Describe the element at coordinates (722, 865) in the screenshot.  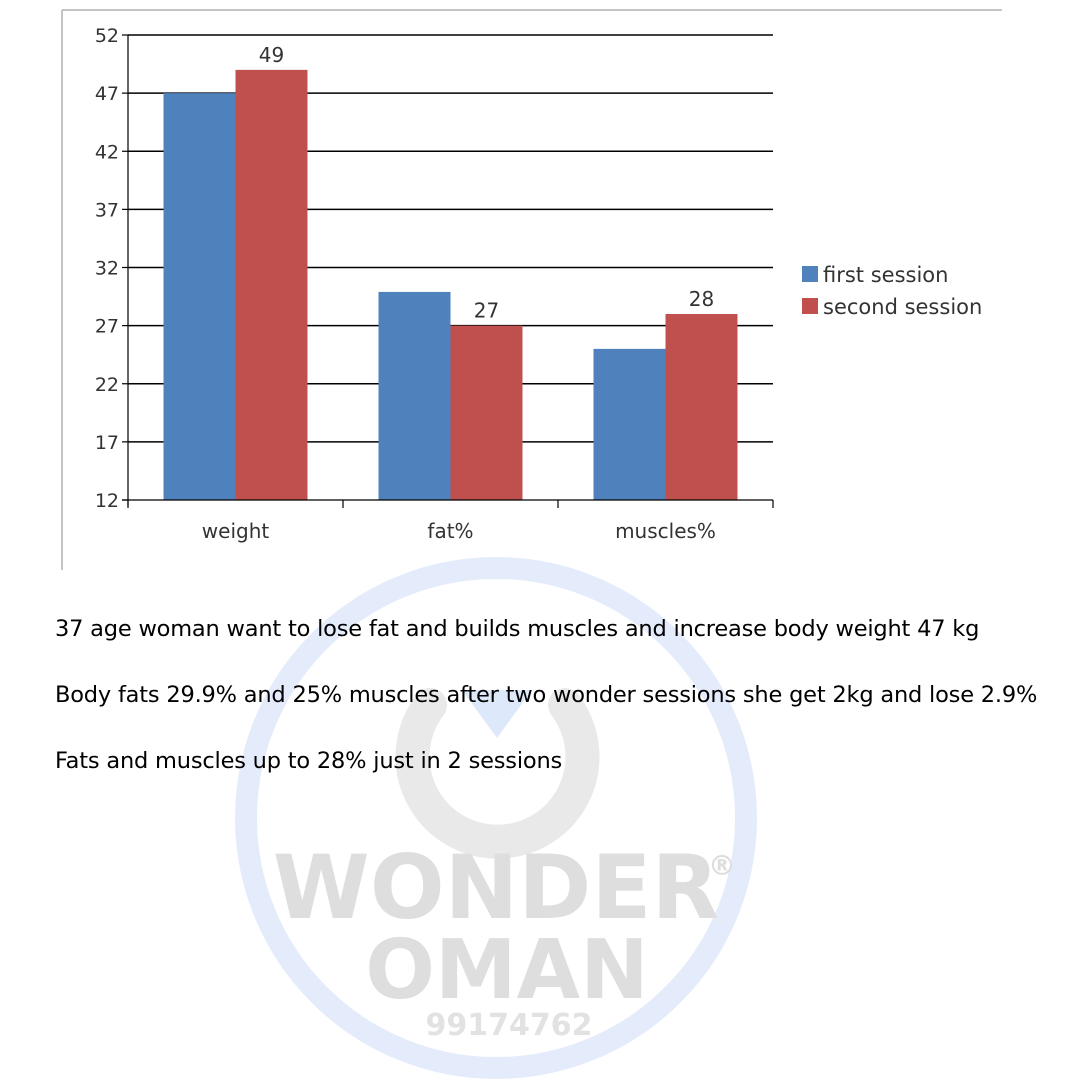
I see `watermark-registered: ®` at that location.